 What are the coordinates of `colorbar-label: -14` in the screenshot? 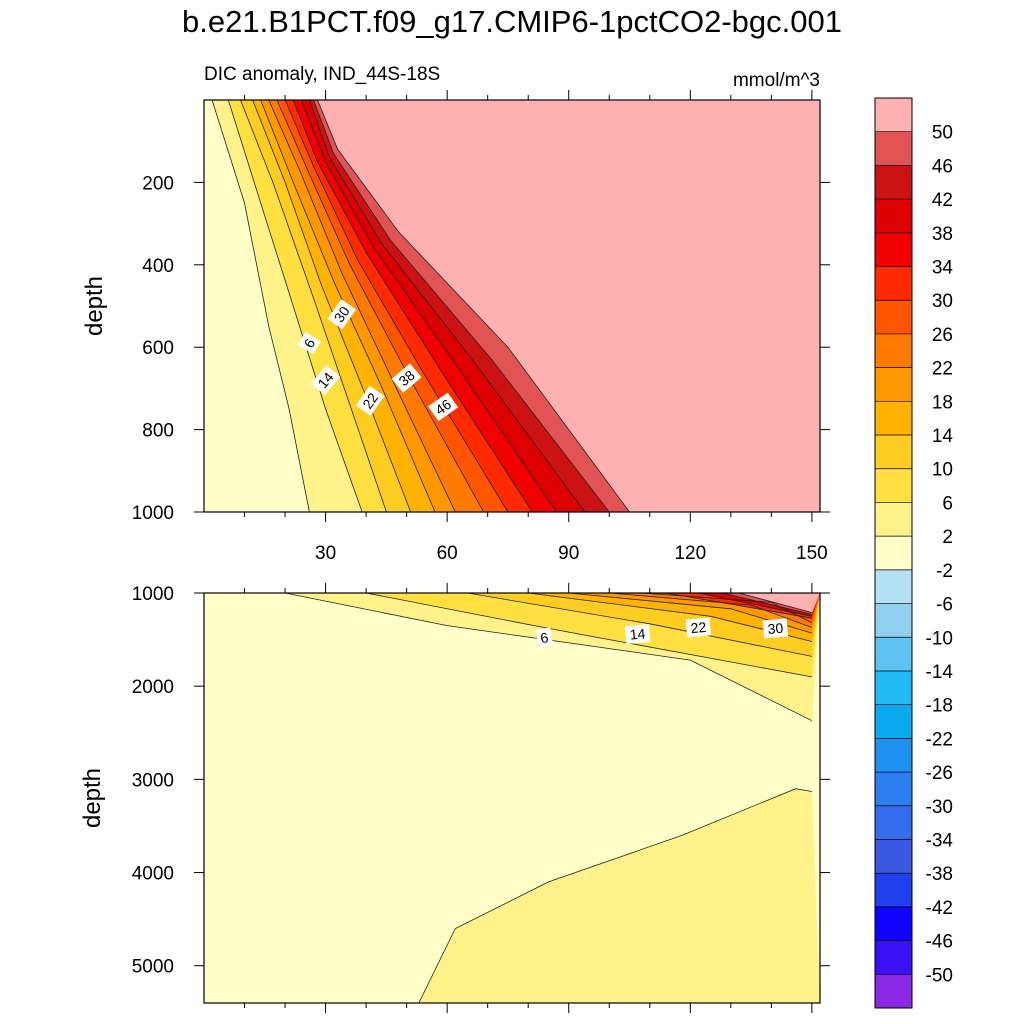 It's located at (940, 672).